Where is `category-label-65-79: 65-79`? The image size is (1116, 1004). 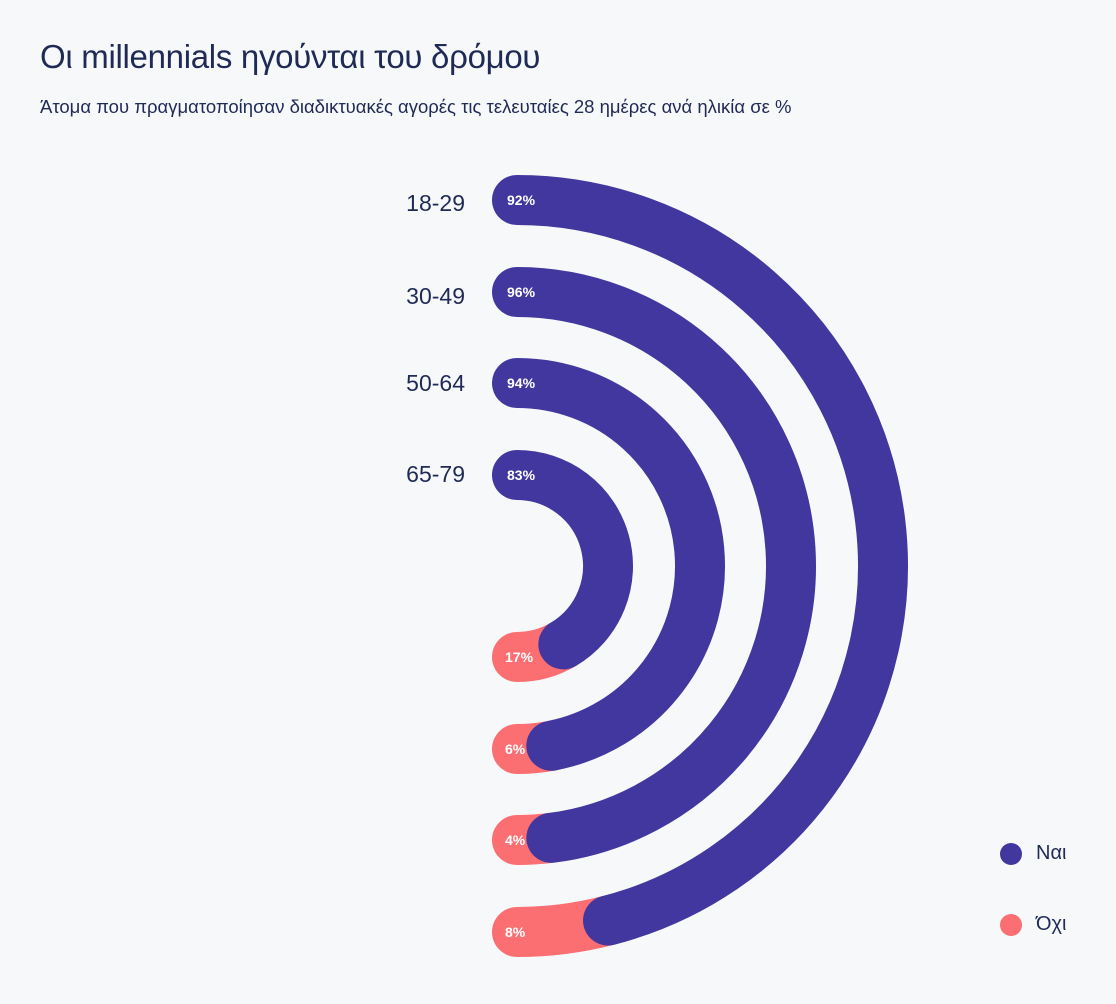 category-label-65-79: 65-79 is located at coordinates (435, 474).